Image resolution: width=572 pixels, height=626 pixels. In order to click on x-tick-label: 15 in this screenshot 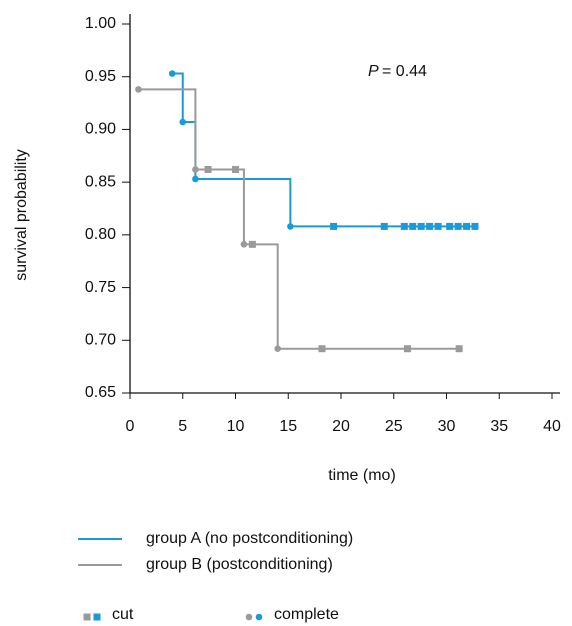, I will do `click(288, 426)`.